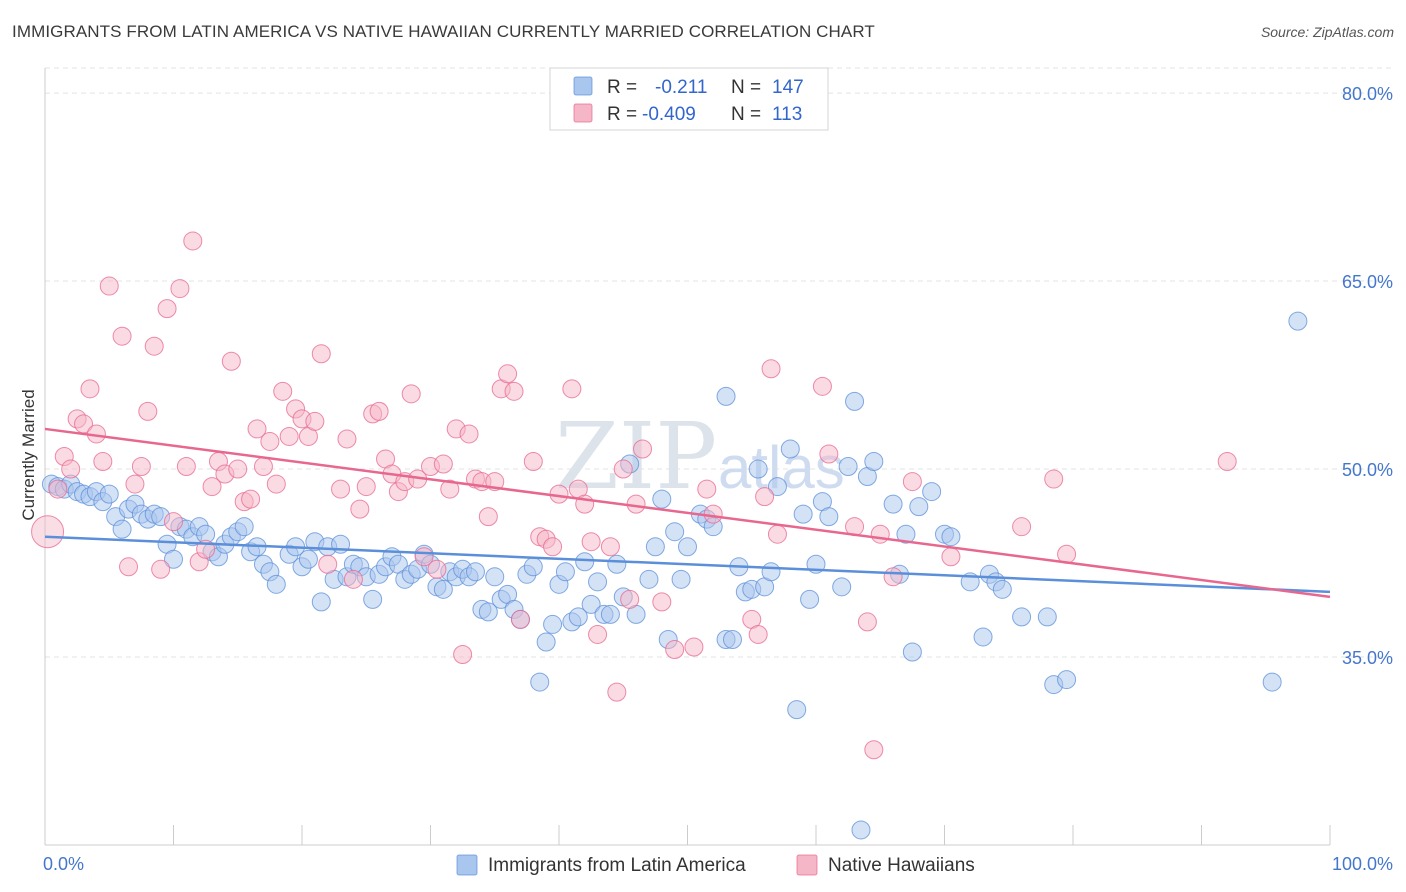  Describe the element at coordinates (622, 87) in the screenshot. I see `legend-r-label: R =` at that location.